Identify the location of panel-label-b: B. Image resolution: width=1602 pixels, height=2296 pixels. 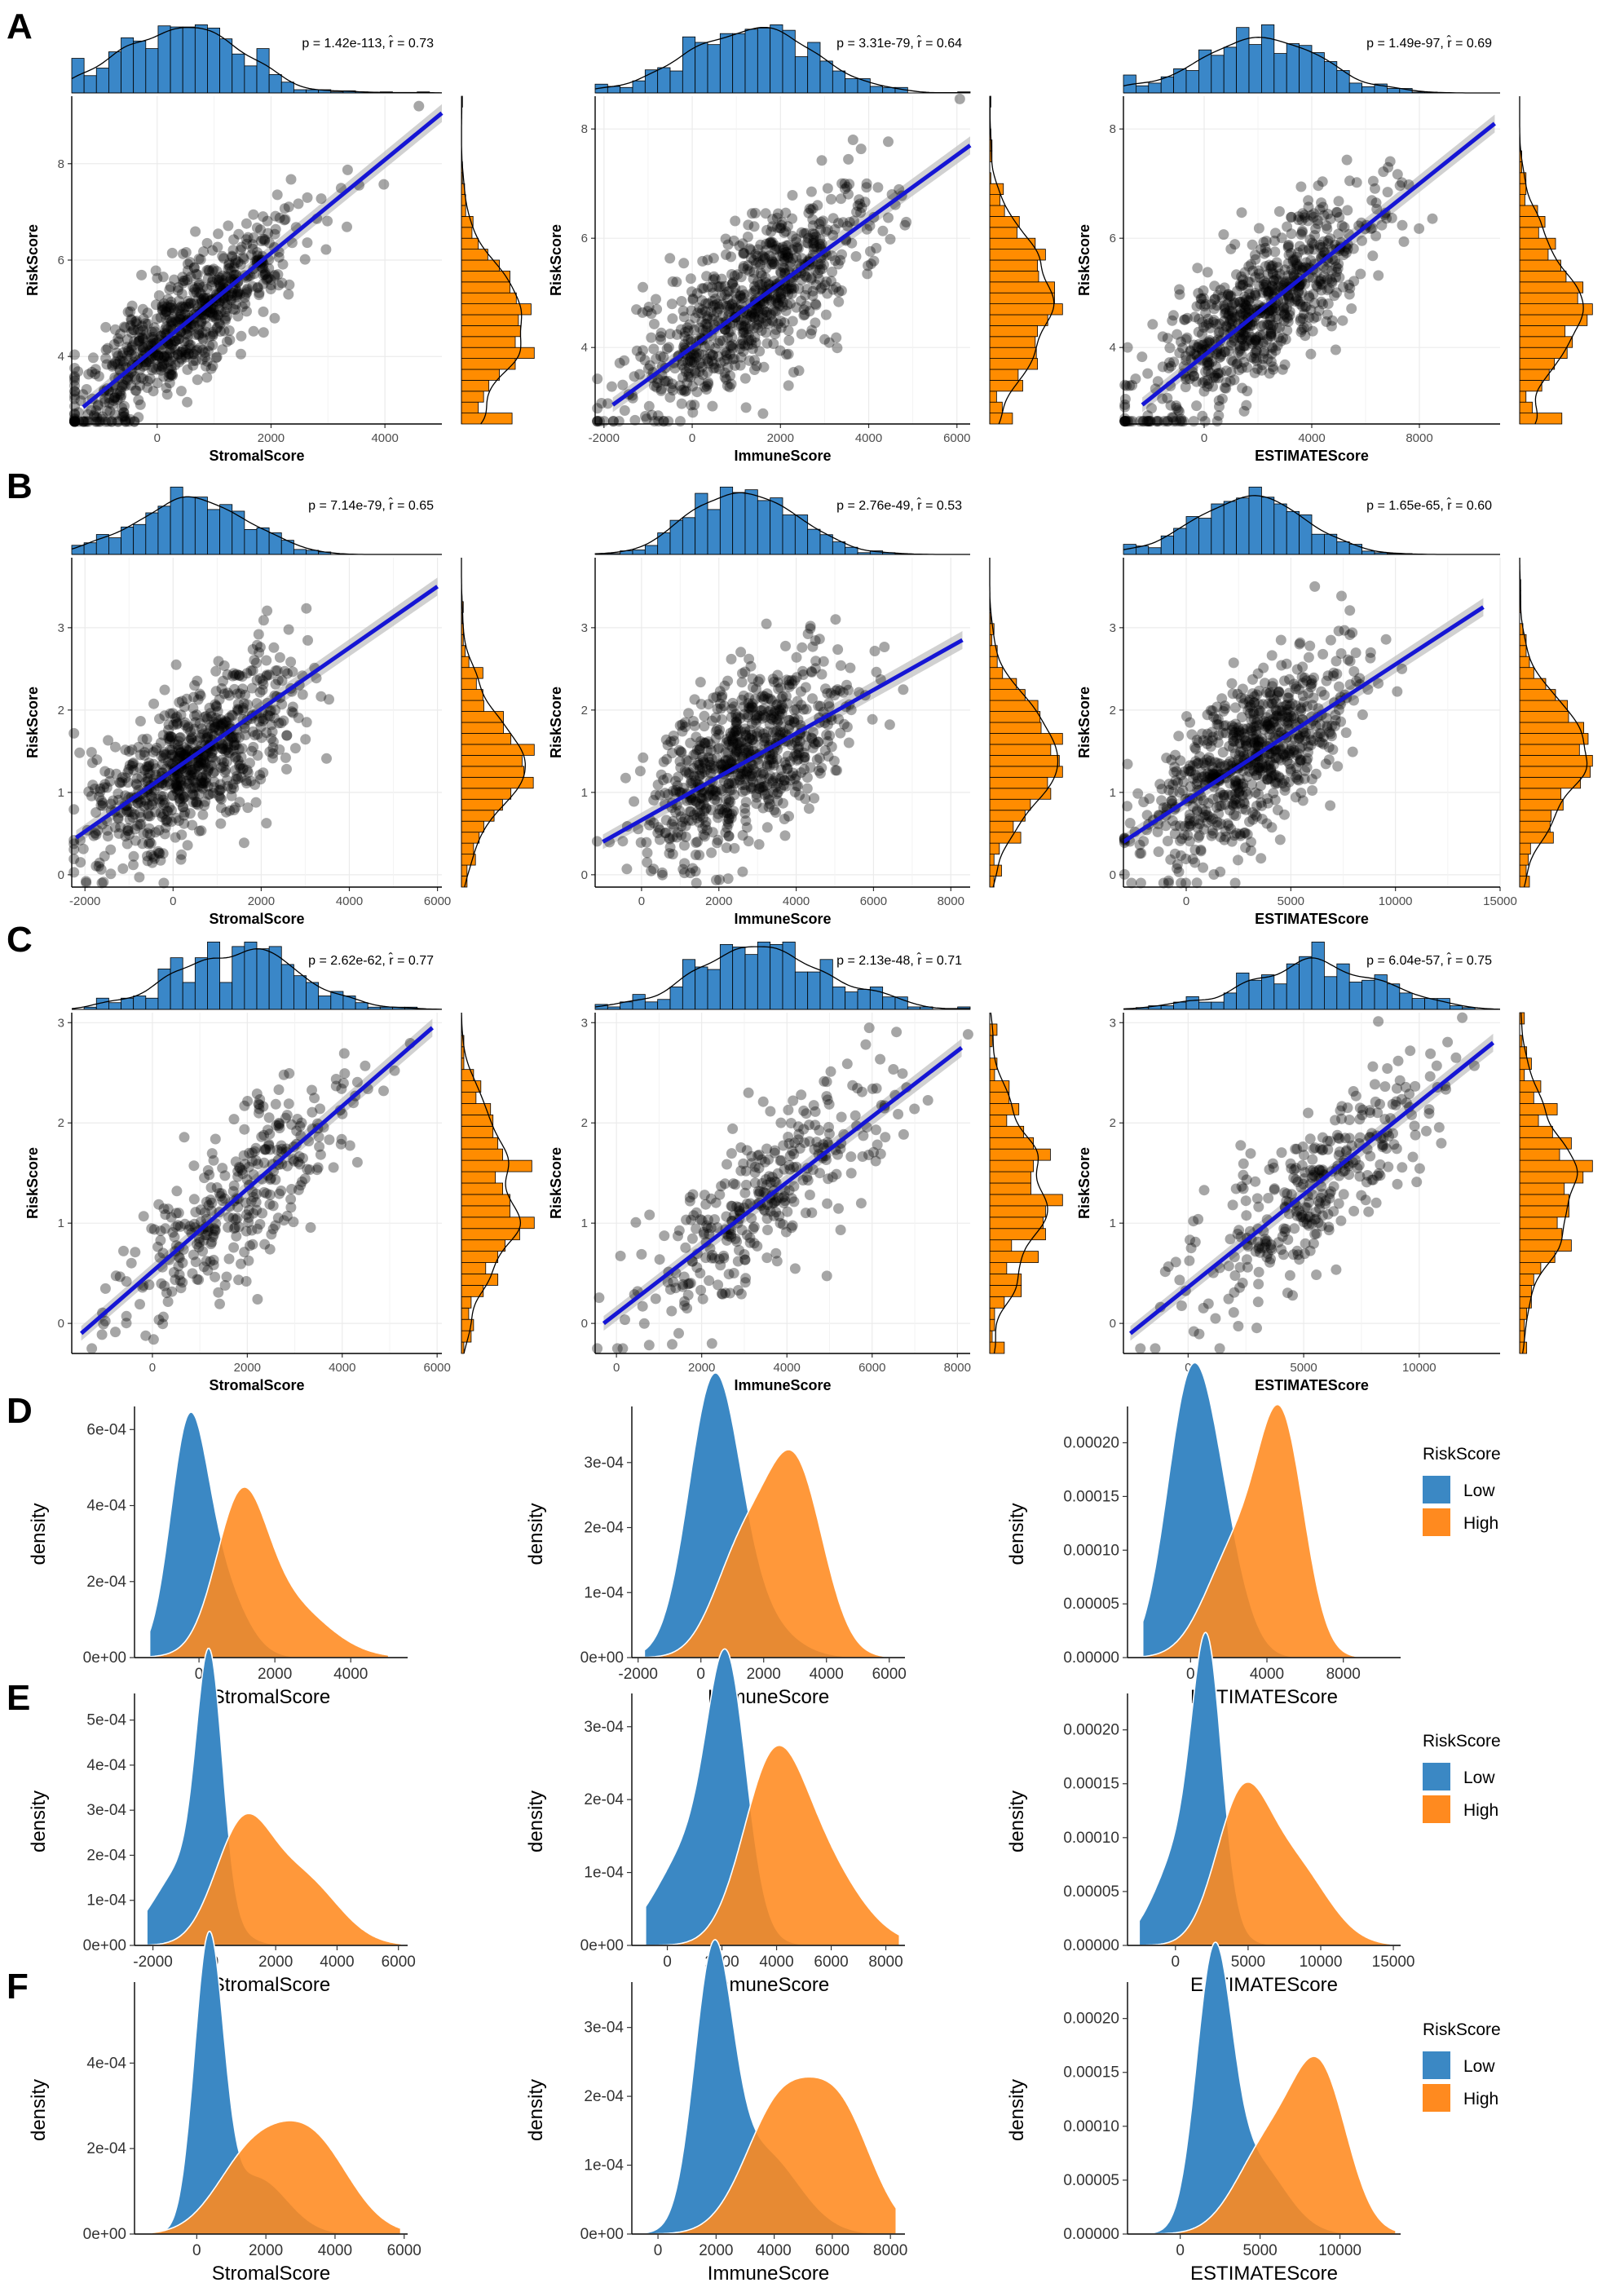
(20, 486).